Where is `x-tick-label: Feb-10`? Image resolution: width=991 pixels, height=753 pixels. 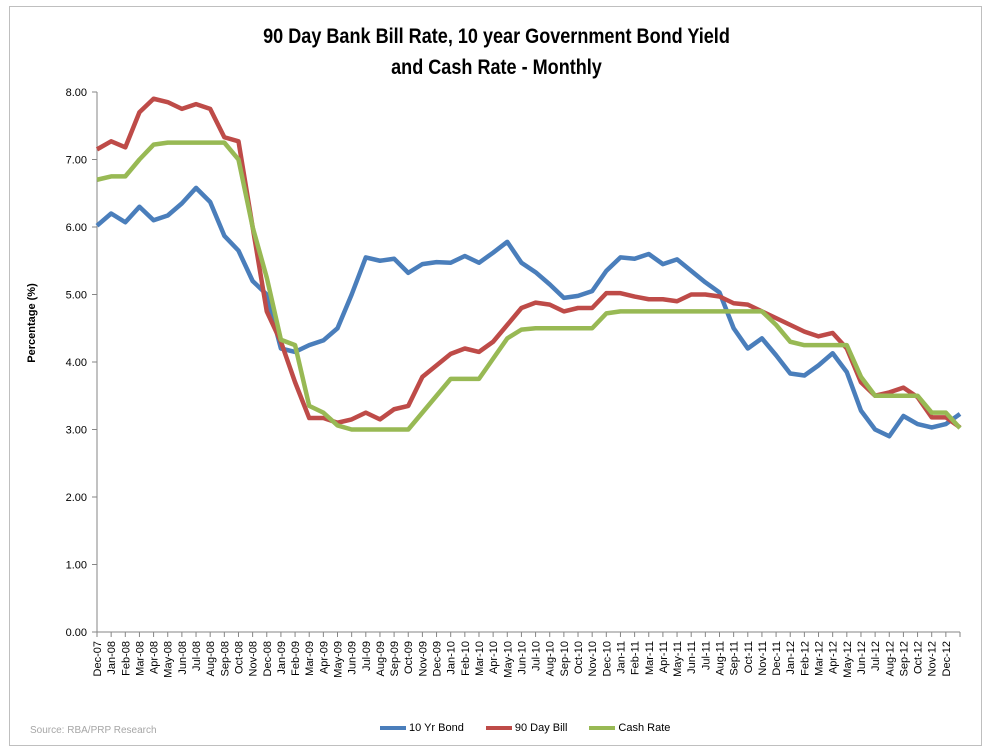
x-tick-label: Feb-10 is located at coordinates (466, 658).